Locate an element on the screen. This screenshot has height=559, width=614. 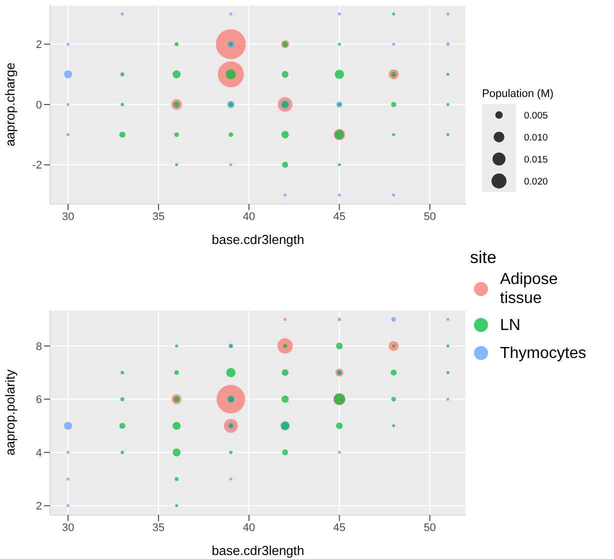
y-tick-label: 6 is located at coordinates (39, 400).